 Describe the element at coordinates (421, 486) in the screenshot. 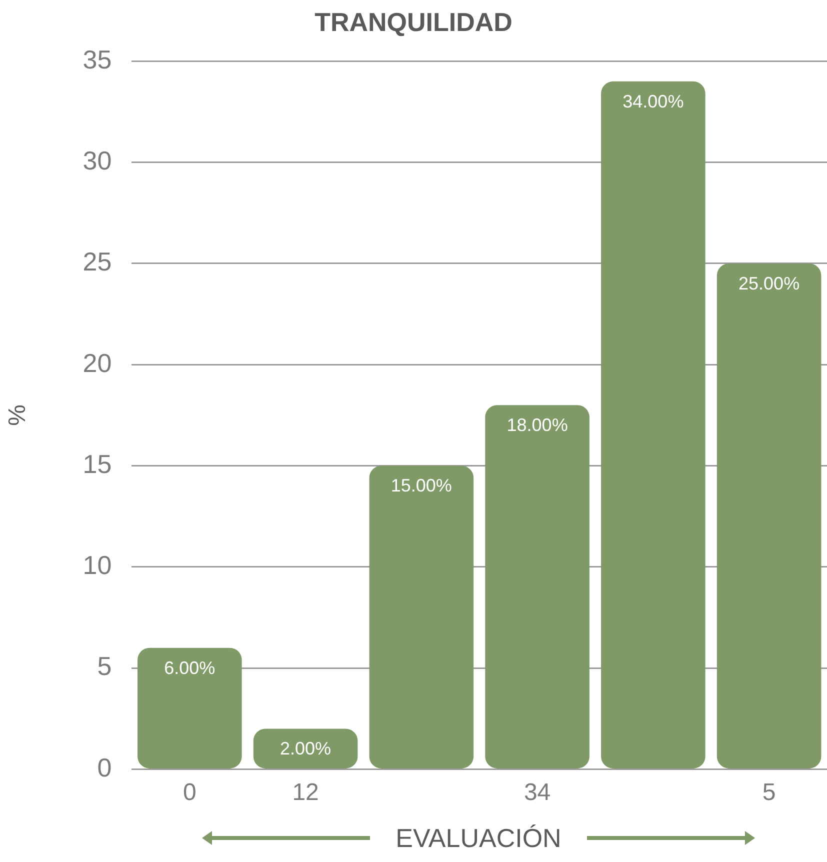

I see `data-label: 15.00%` at that location.